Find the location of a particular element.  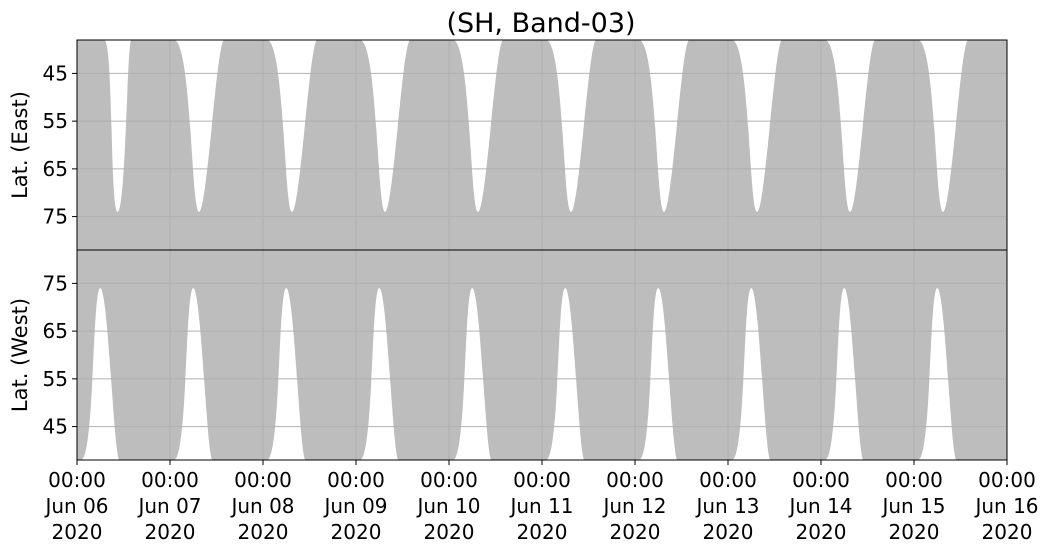

east-ylabel: Lat. (East) is located at coordinates (20, 145).